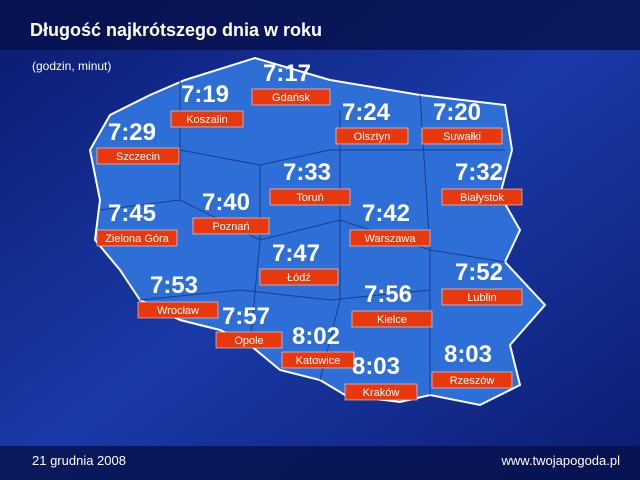  I want to click on city-name: Lublin, so click(481, 298).